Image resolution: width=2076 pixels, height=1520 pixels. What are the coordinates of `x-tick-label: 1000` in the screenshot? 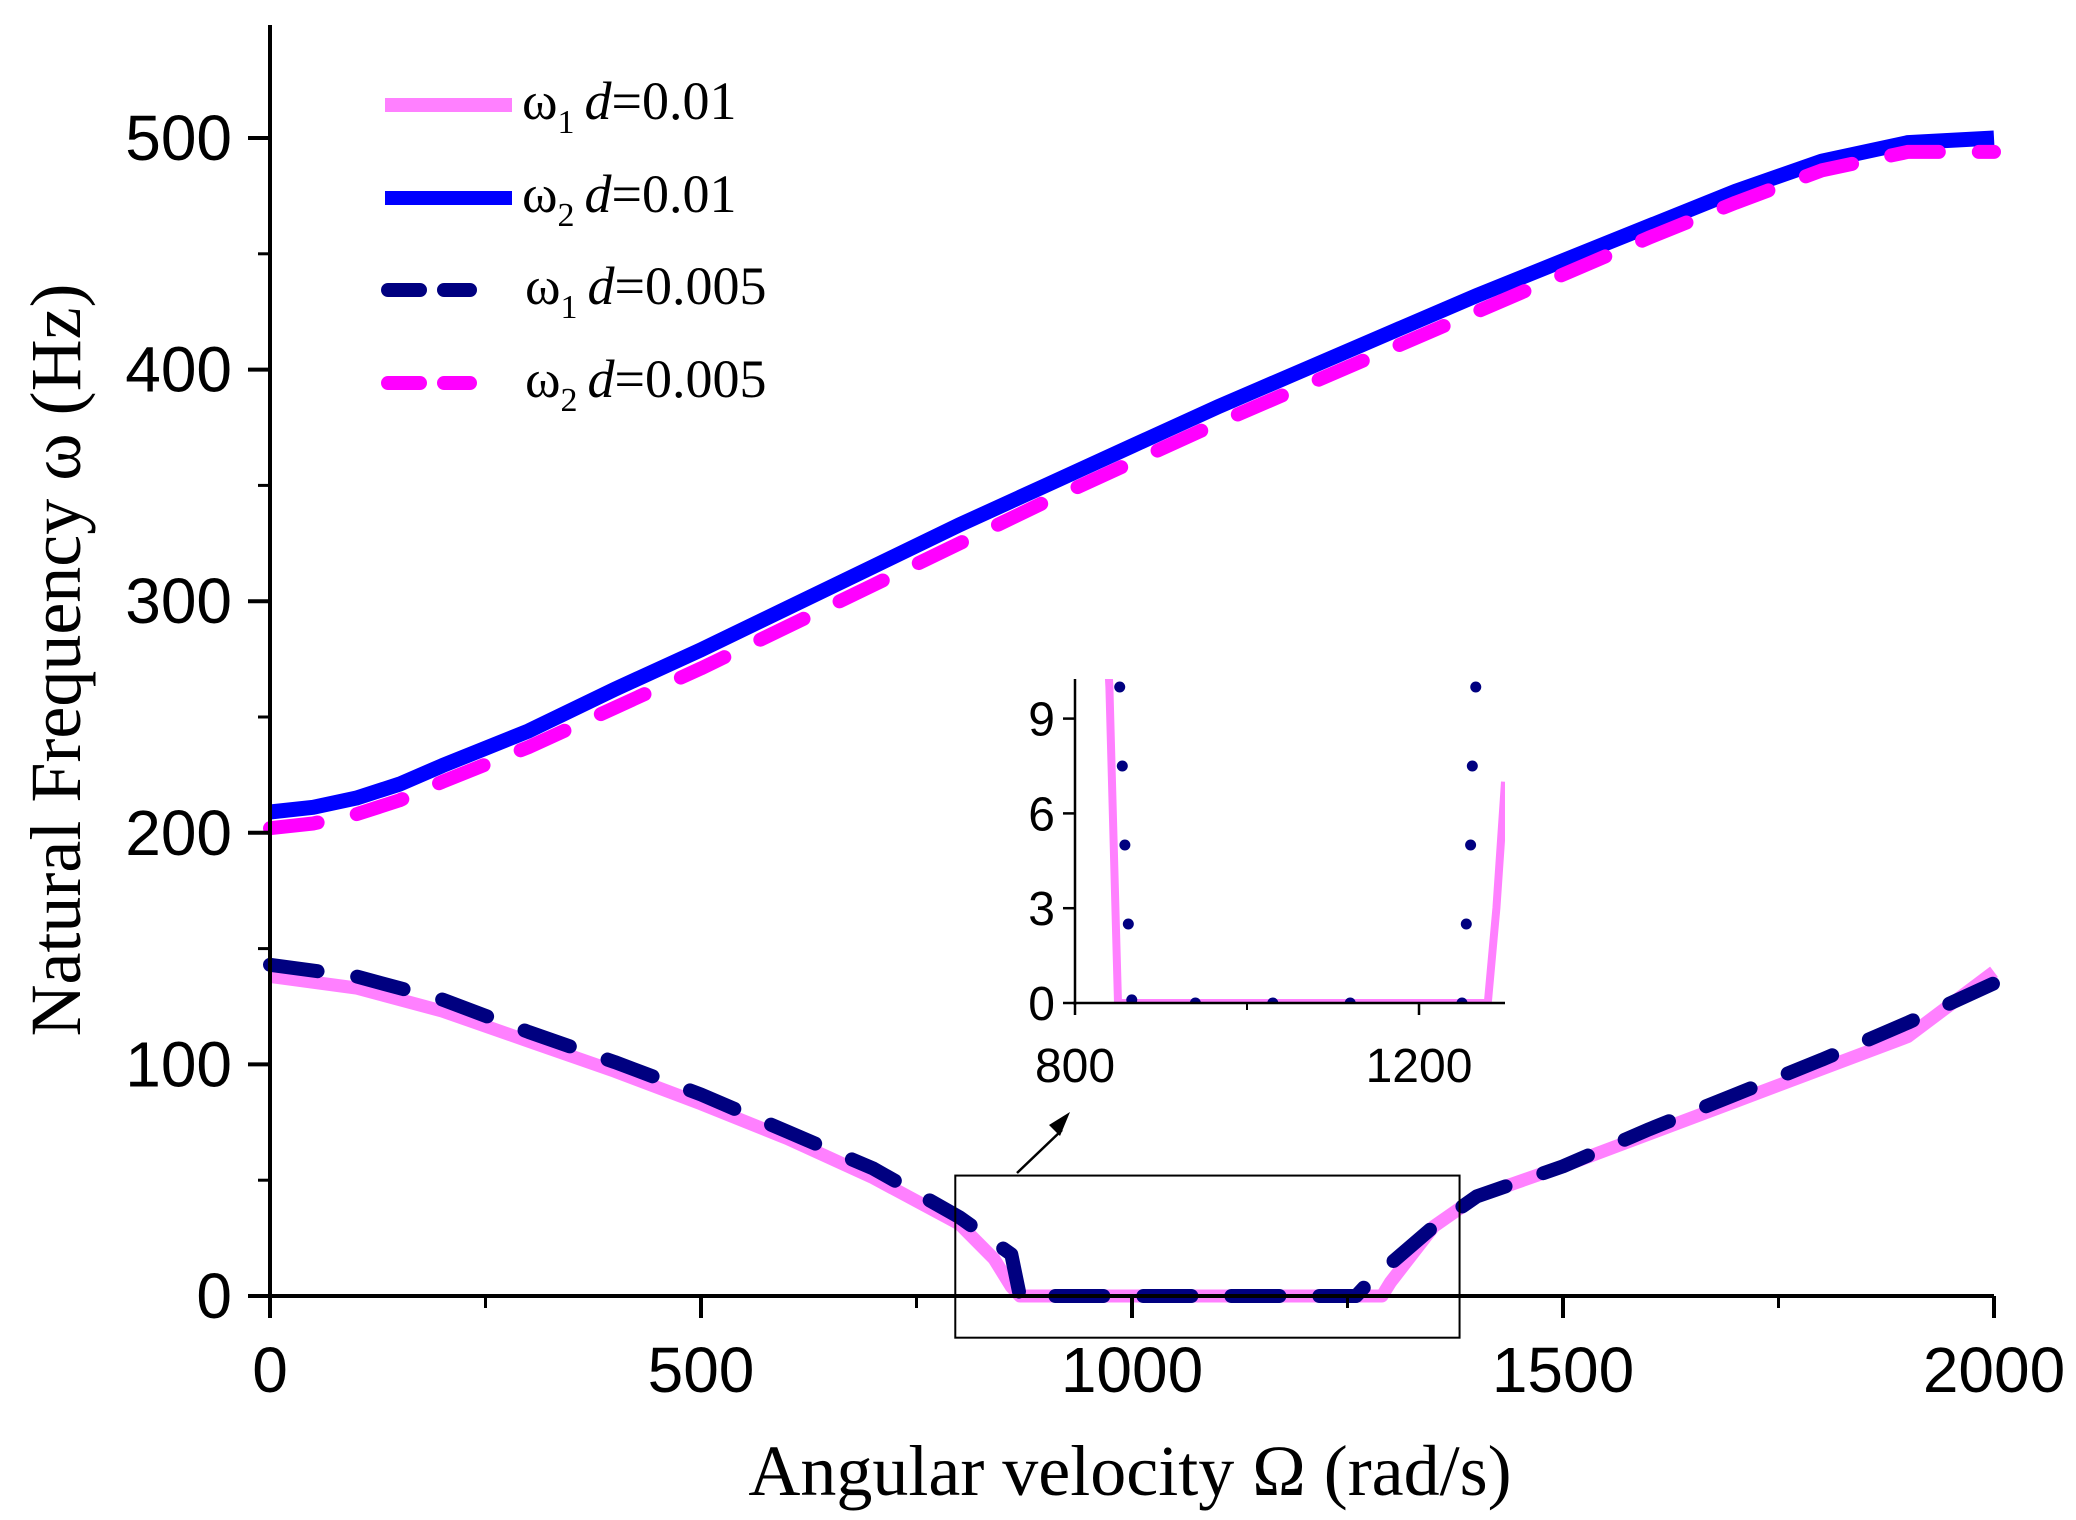 It's located at (1132, 1370).